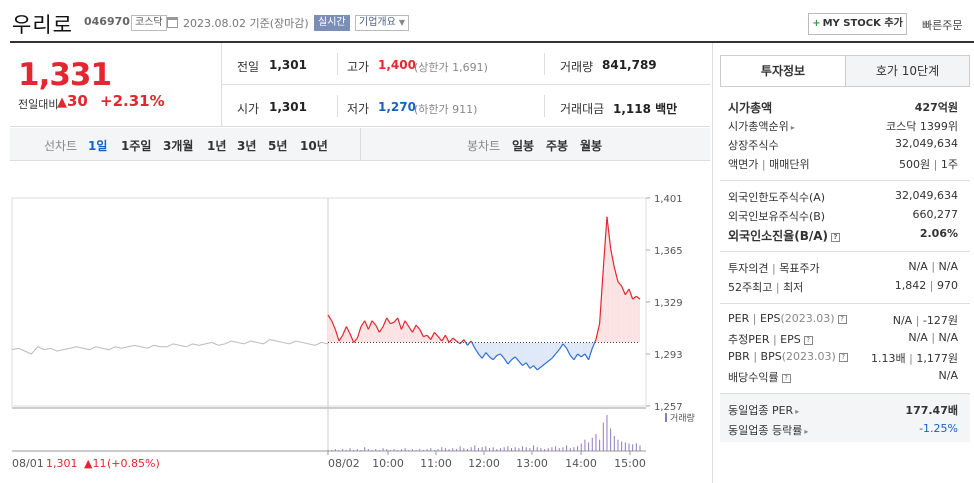 The width and height of the screenshot is (974, 483). I want to click on opinion-value: N/A | N/A, so click(933, 266).